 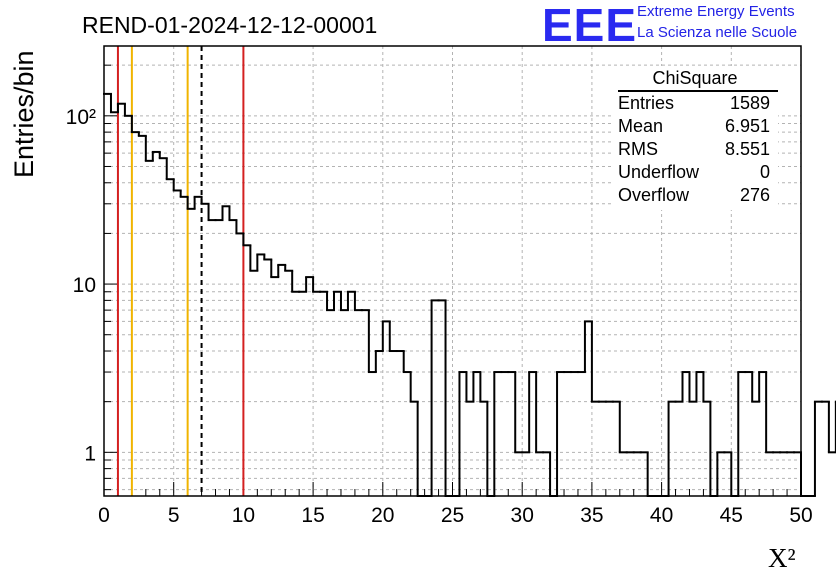 What do you see at coordinates (522, 515) in the screenshot?
I see `x-tick-label: 30` at bounding box center [522, 515].